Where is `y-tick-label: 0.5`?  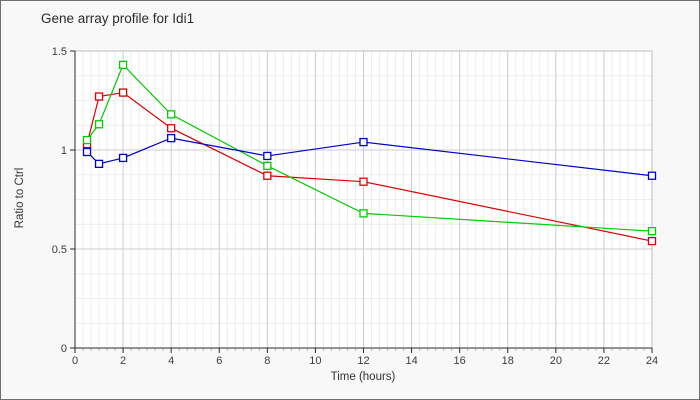 y-tick-label: 0.5 is located at coordinates (59, 250).